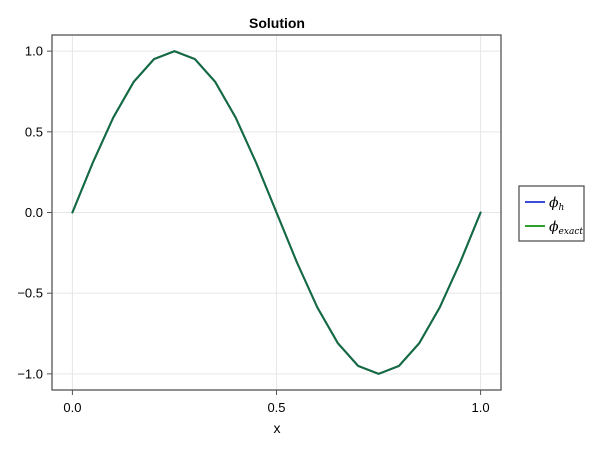 The image size is (600, 450). Describe the element at coordinates (277, 428) in the screenshot. I see `x-axis-label: x` at that location.